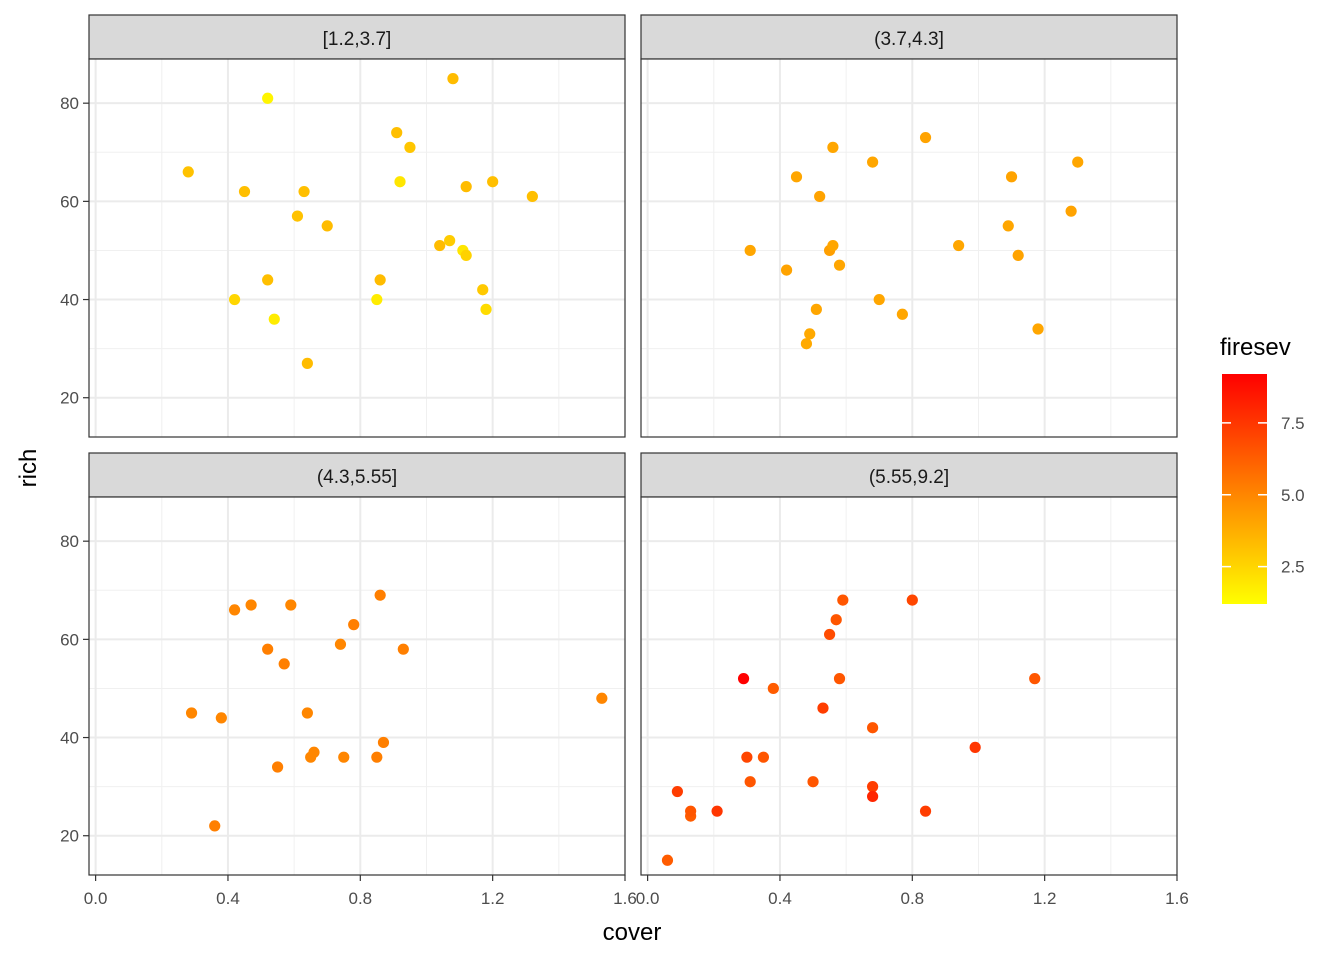 This screenshot has width=1344, height=960. What do you see at coordinates (1293, 423) in the screenshot?
I see `legend-tick-label: 7.5` at bounding box center [1293, 423].